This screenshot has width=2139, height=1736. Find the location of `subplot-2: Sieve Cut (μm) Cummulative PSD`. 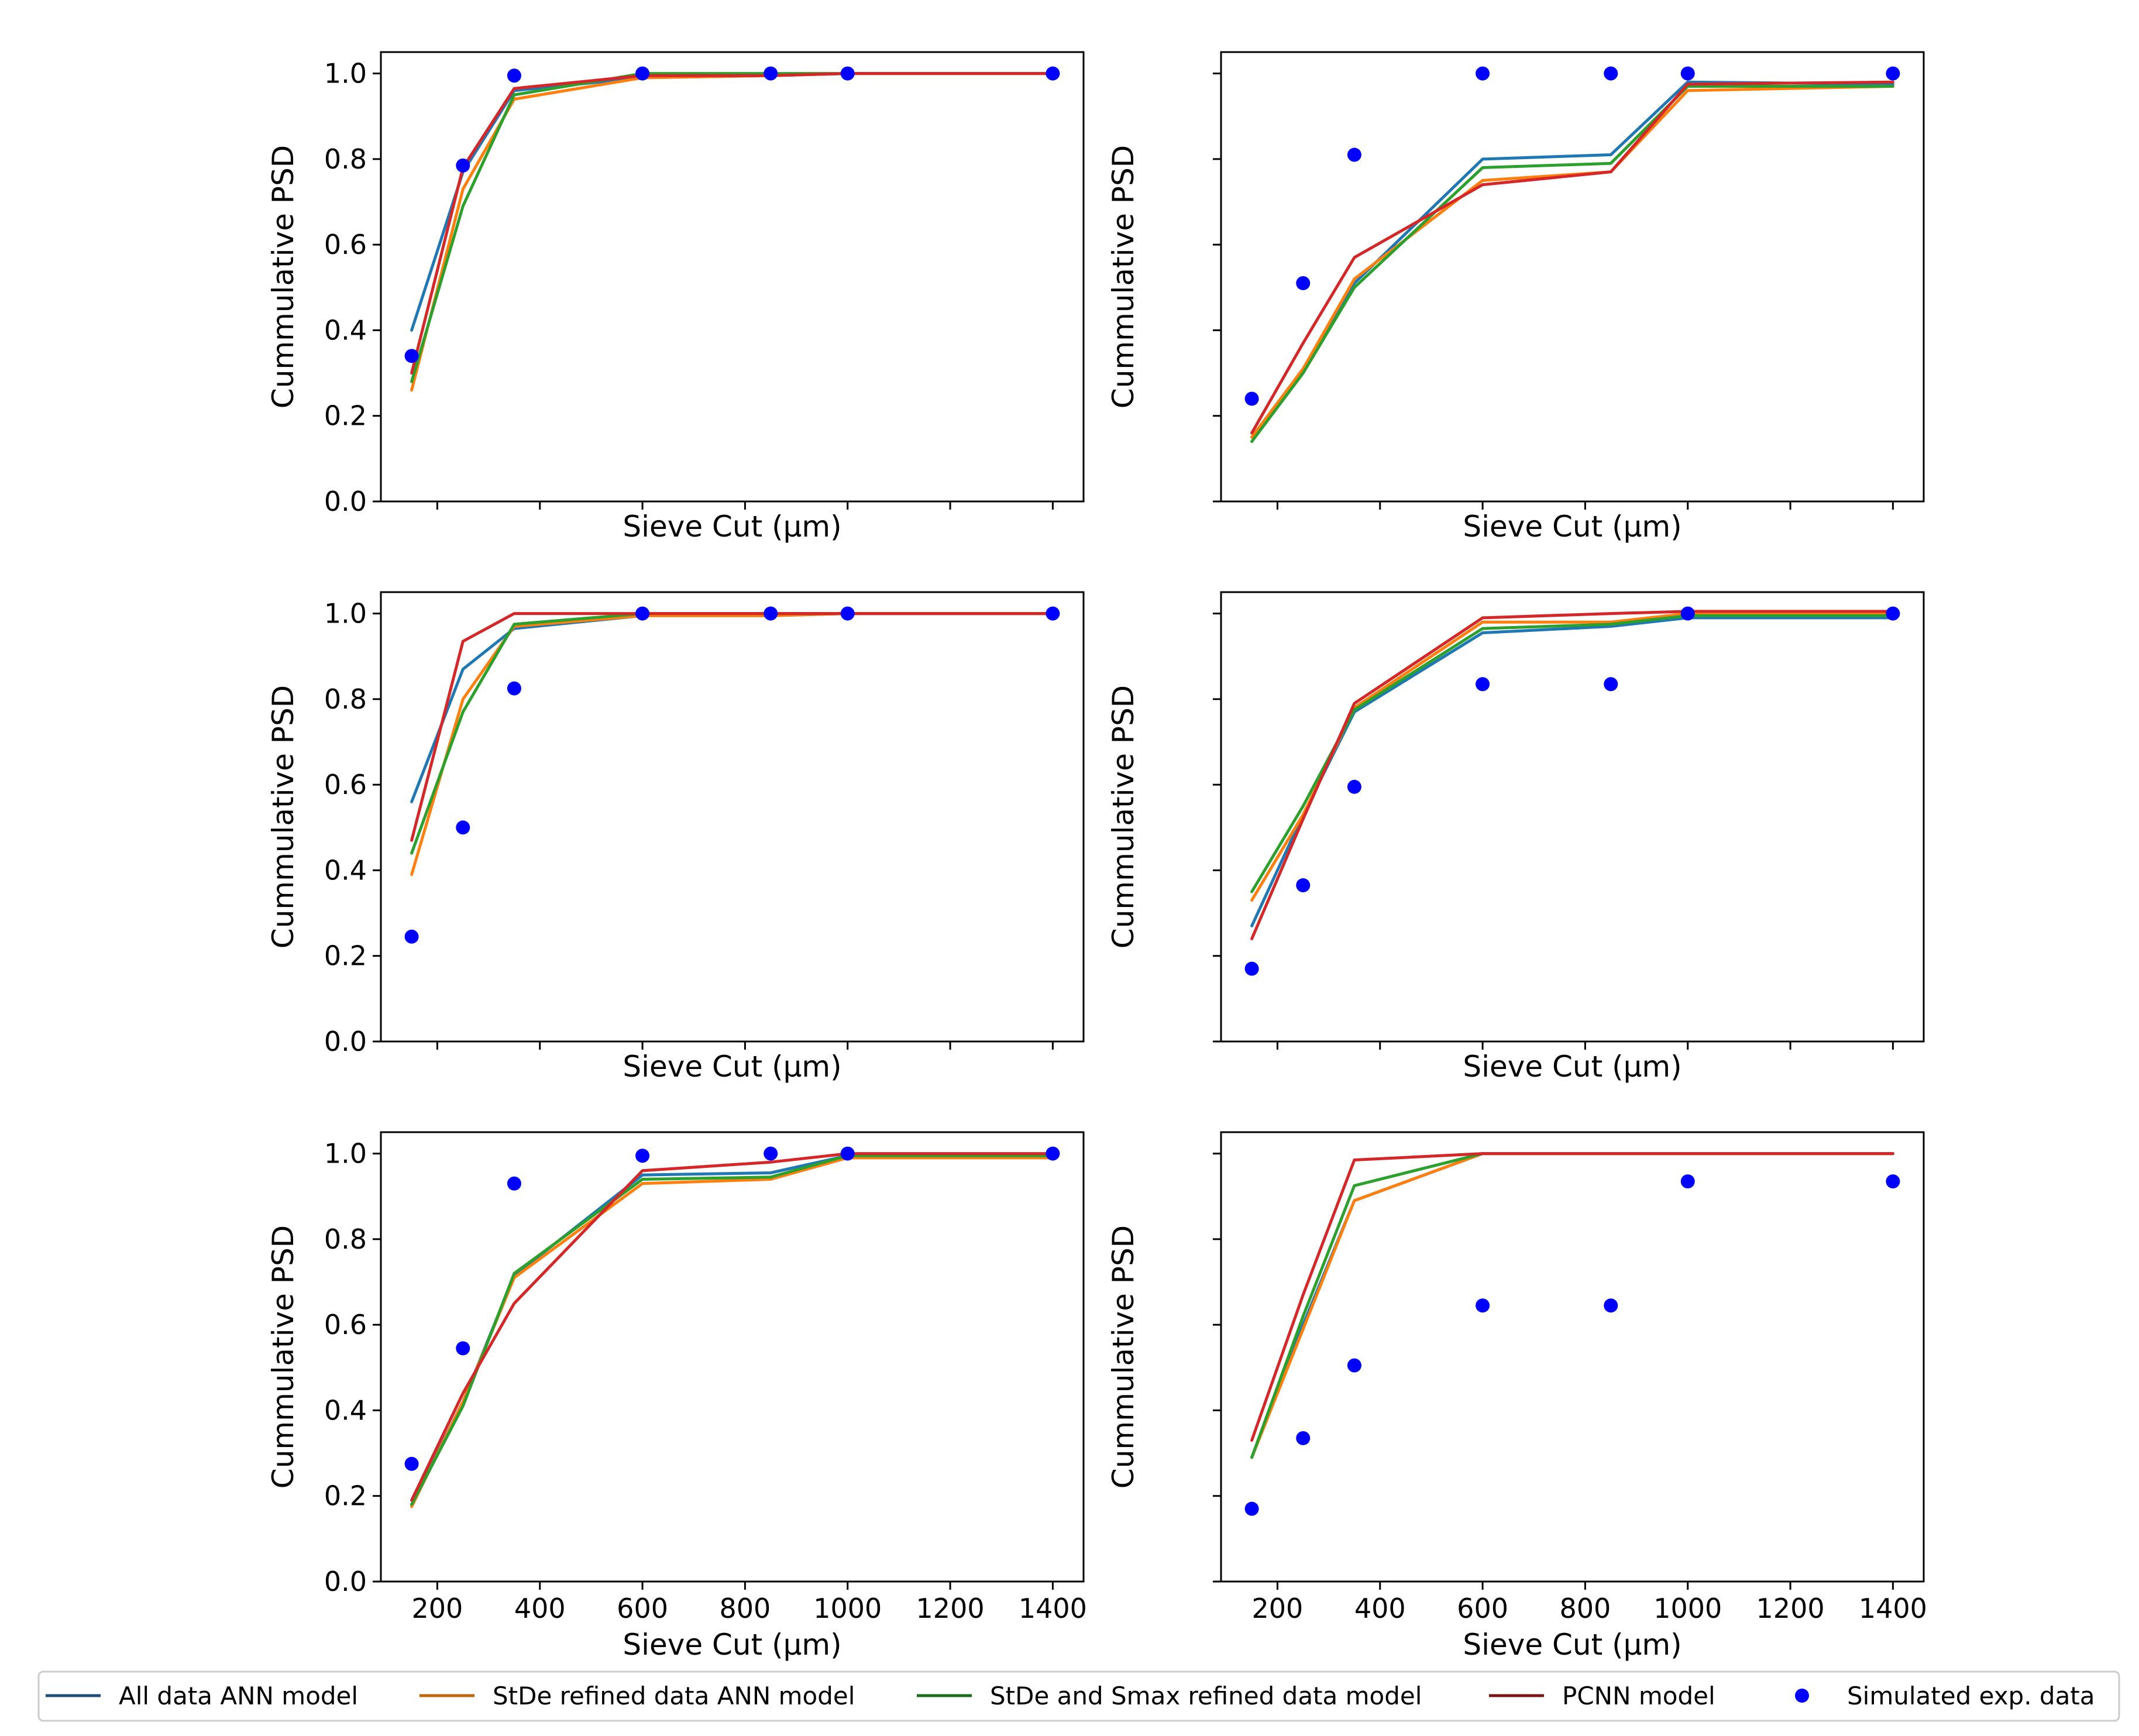

subplot-2: Sieve Cut (μm) Cummulative PSD is located at coordinates (1515, 297).